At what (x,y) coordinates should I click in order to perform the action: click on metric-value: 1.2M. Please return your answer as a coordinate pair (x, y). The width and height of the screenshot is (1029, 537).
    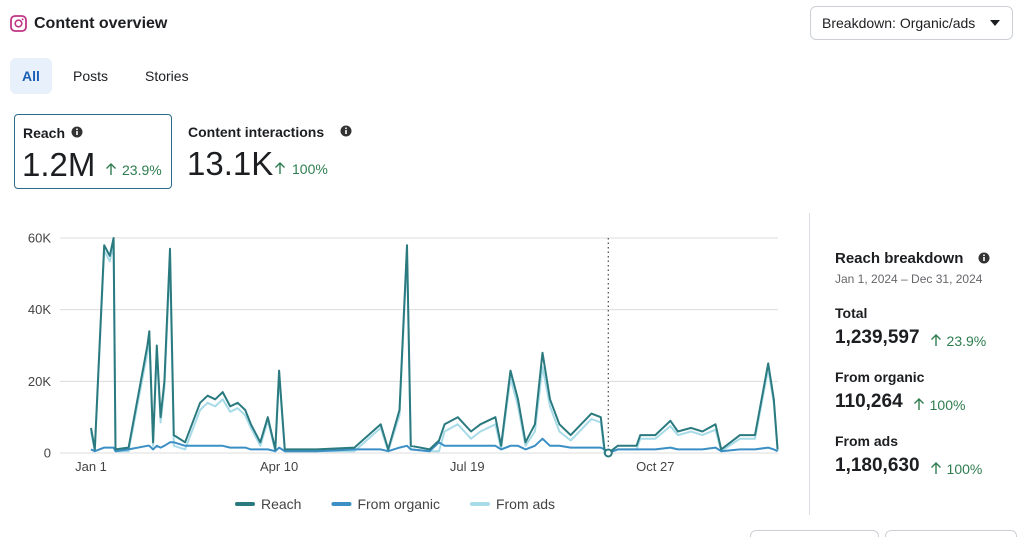
    Looking at the image, I should click on (59, 164).